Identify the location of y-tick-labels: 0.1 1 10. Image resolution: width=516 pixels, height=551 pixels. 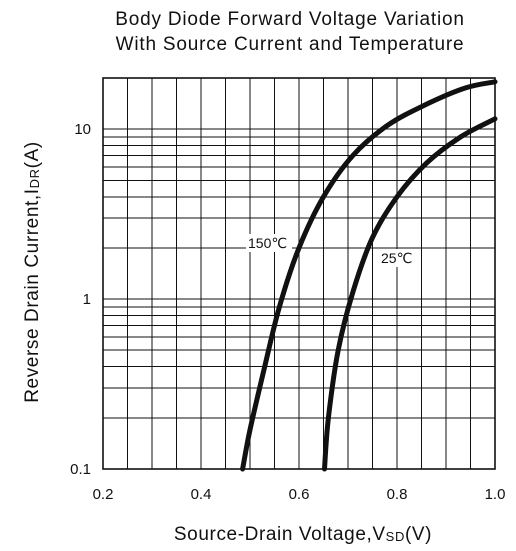
(80, 299).